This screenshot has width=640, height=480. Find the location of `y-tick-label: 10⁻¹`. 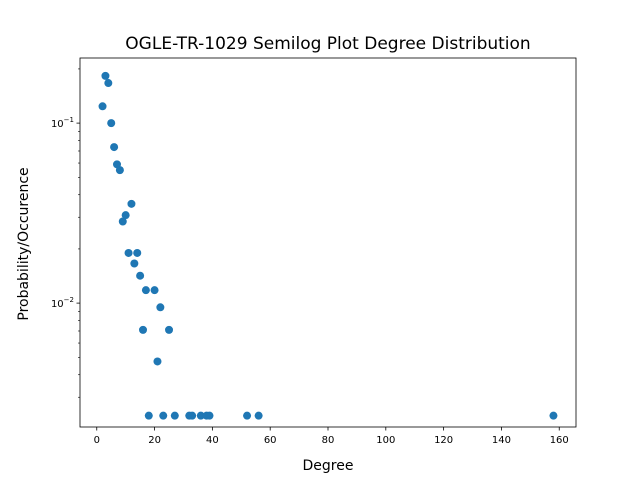

y-tick-label: 10⁻¹ is located at coordinates (62, 123).